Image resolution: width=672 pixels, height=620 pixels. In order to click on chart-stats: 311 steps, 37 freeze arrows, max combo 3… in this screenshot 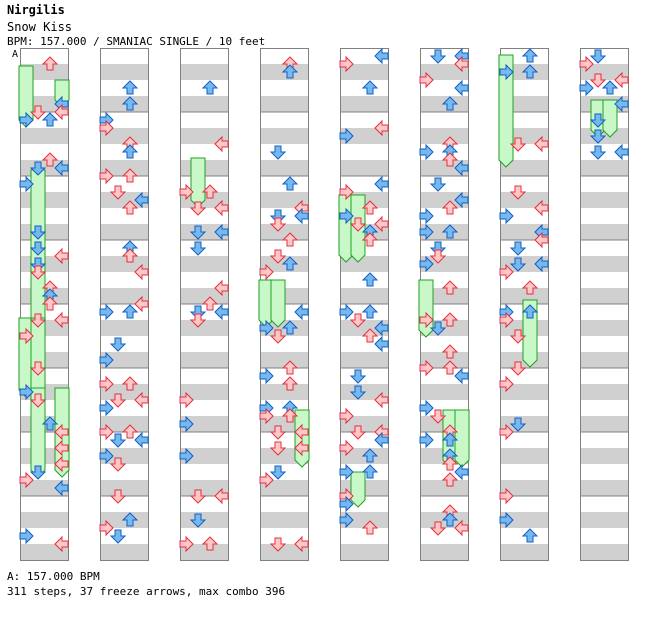, I will do `click(146, 591)`.